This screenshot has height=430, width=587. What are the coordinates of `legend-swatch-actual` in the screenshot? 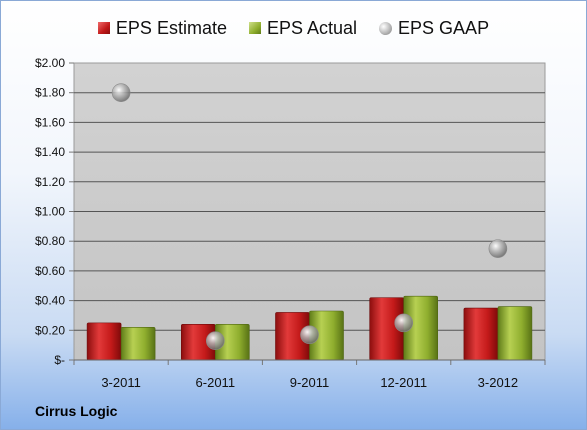 It's located at (254, 28).